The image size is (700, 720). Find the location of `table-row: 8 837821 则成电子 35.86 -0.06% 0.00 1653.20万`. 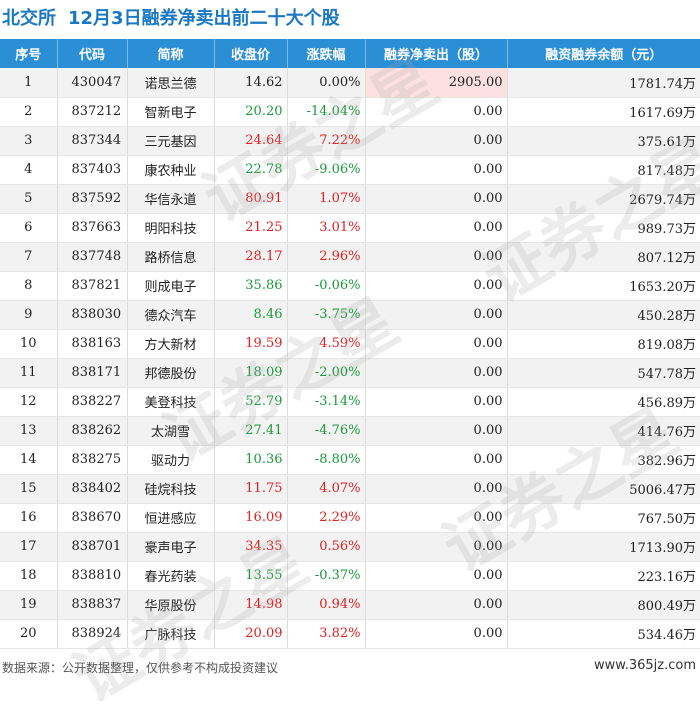

table-row: 8 837821 则成电子 35.86 -0.06% 0.00 1653.20万 is located at coordinates (350, 286).